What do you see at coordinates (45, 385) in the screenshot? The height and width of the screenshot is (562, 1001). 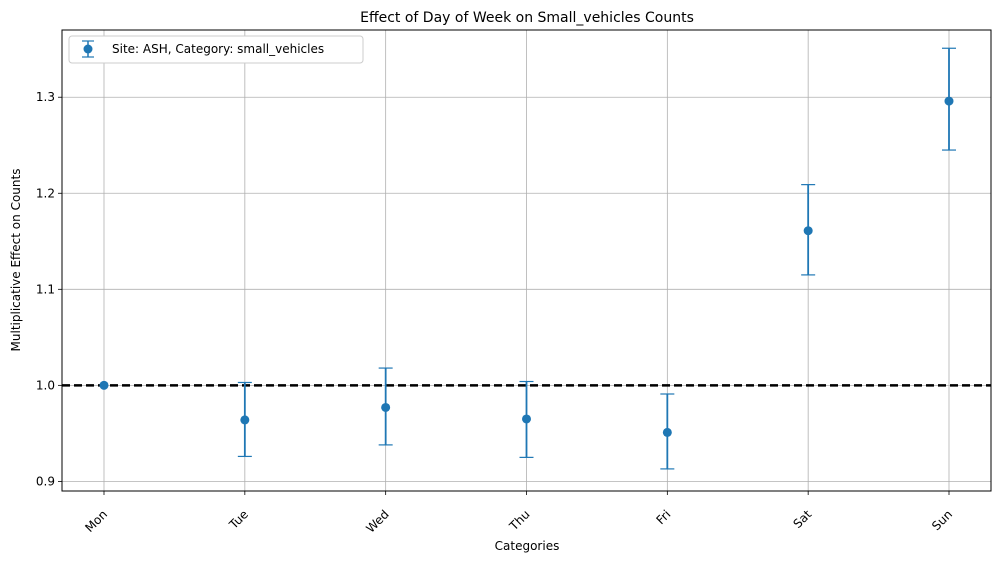 I see `y-tick-label: 1.0` at bounding box center [45, 385].